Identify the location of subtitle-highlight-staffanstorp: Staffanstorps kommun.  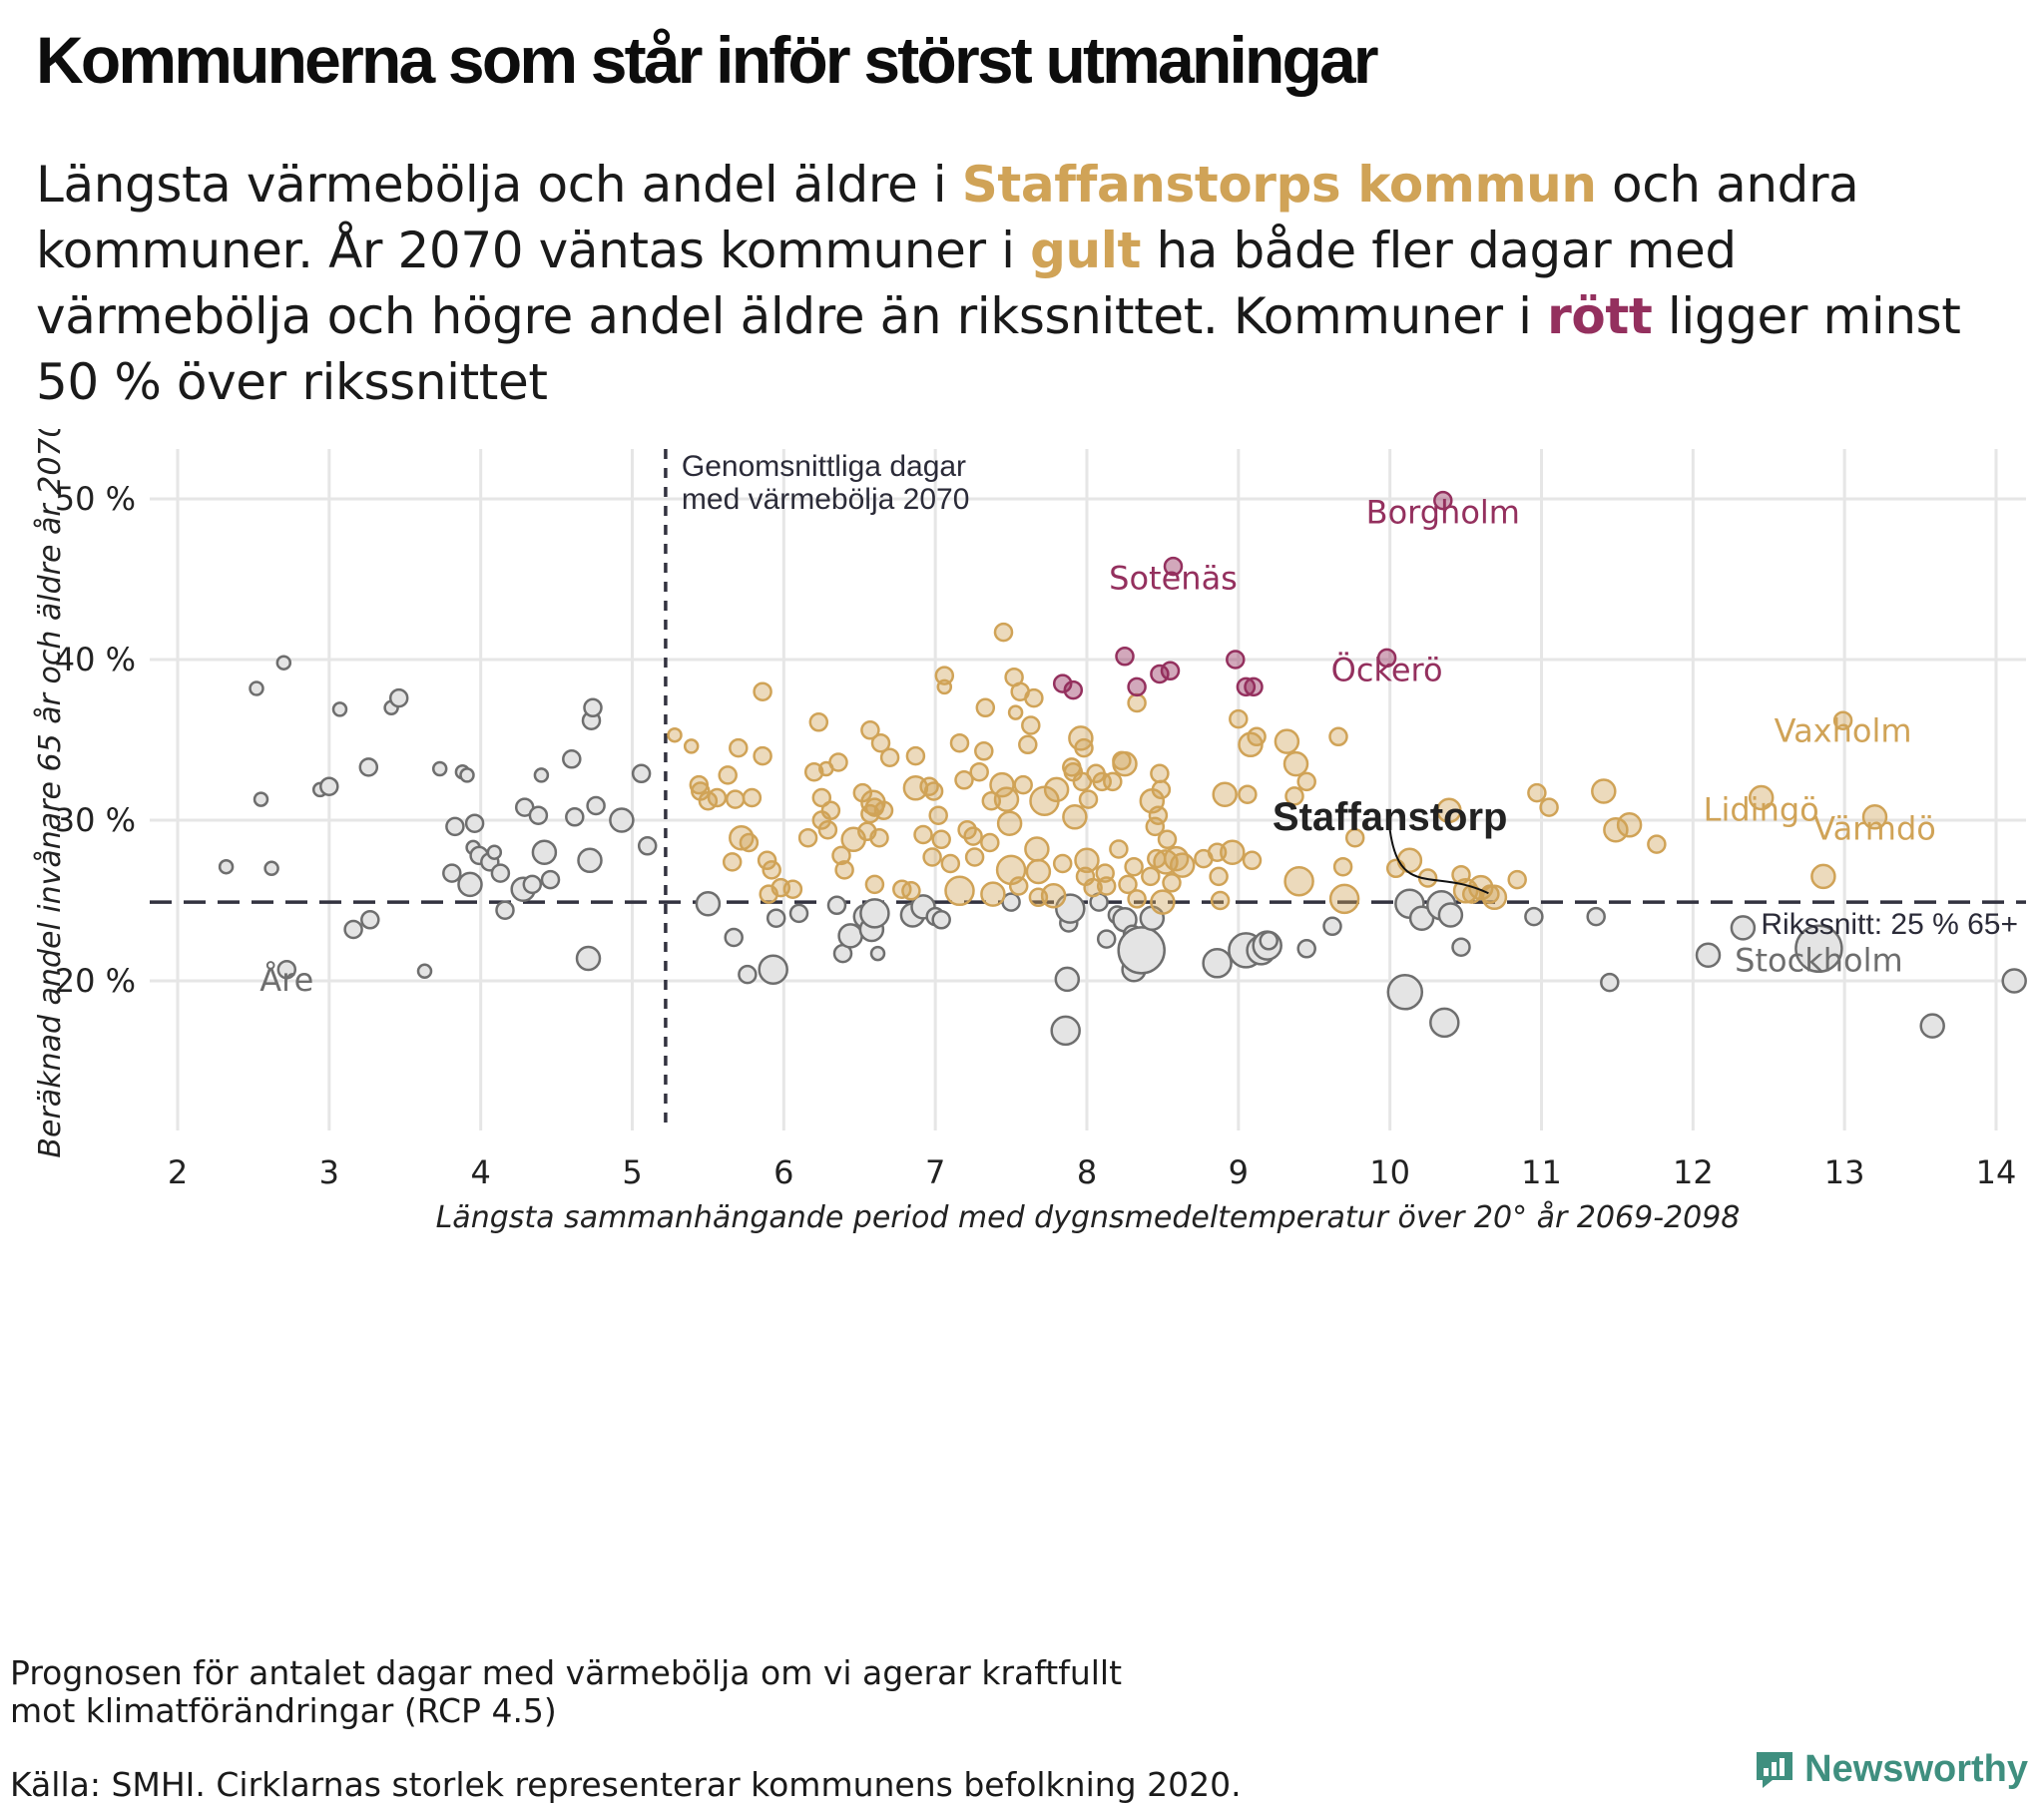
(1279, 185).